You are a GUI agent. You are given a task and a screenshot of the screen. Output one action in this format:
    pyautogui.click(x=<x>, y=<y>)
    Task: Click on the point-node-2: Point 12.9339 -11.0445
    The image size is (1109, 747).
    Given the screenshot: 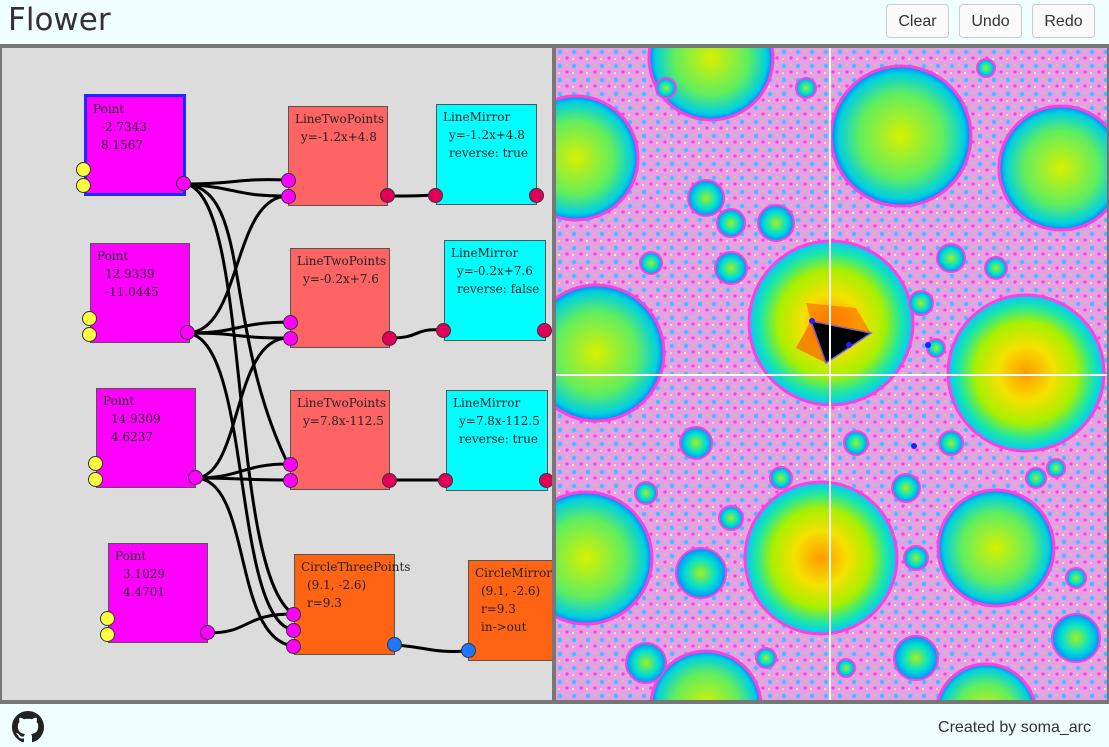 What is the action you would take?
    pyautogui.click(x=140, y=293)
    